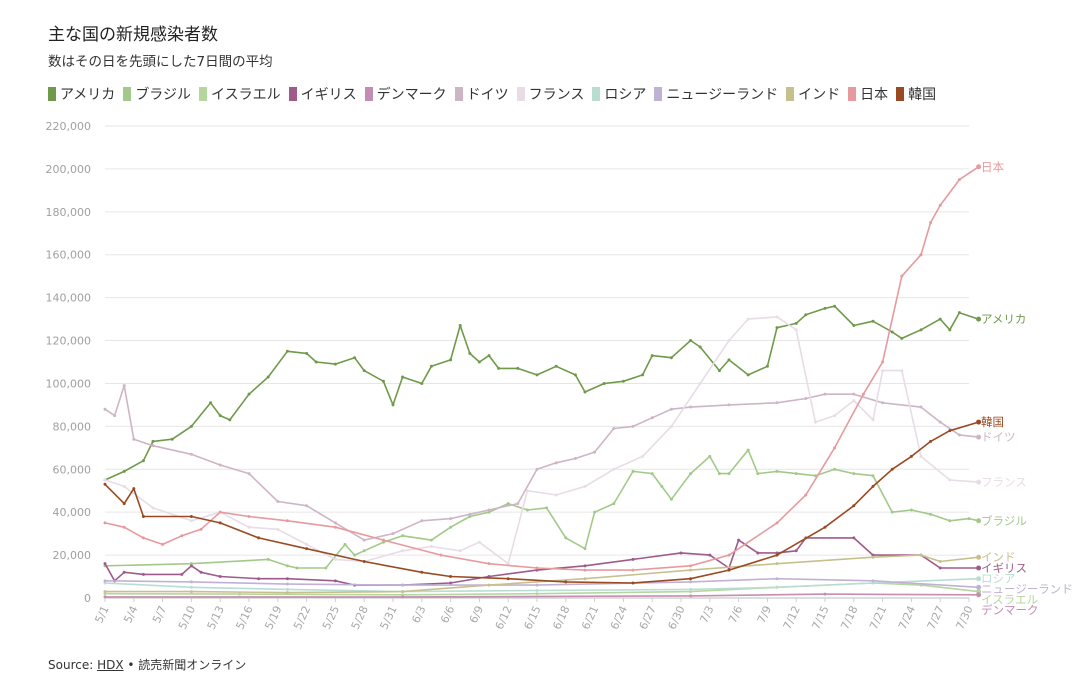  I want to click on x-tick-label: 5/10, so click(187, 618).